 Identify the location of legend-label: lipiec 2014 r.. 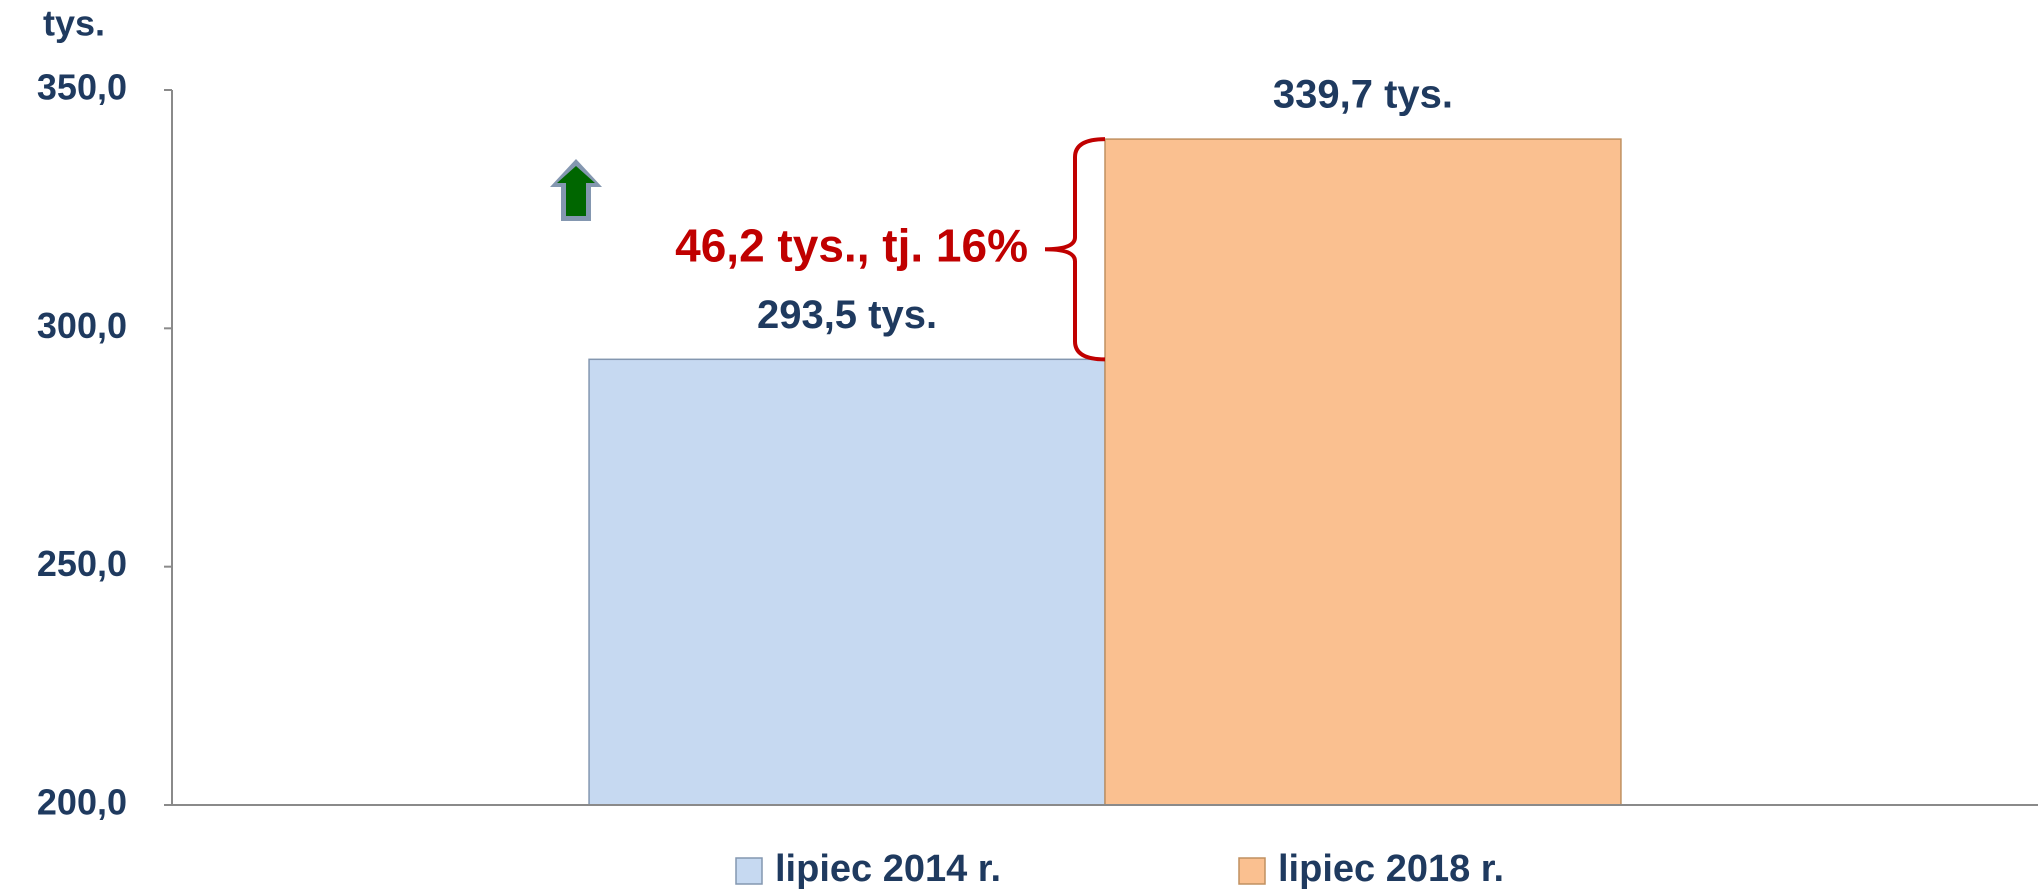
(888, 869).